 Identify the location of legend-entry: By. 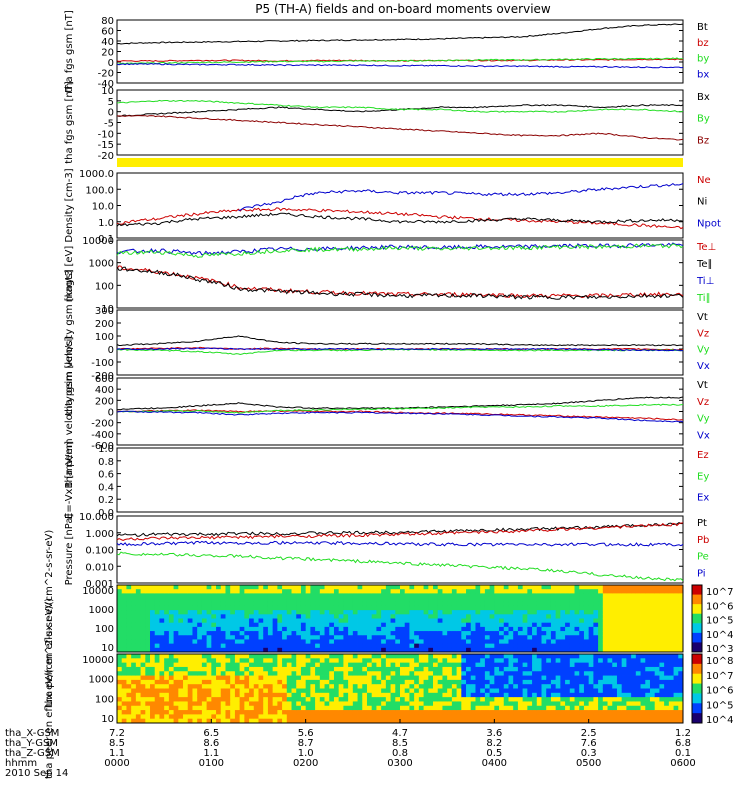
(703, 119).